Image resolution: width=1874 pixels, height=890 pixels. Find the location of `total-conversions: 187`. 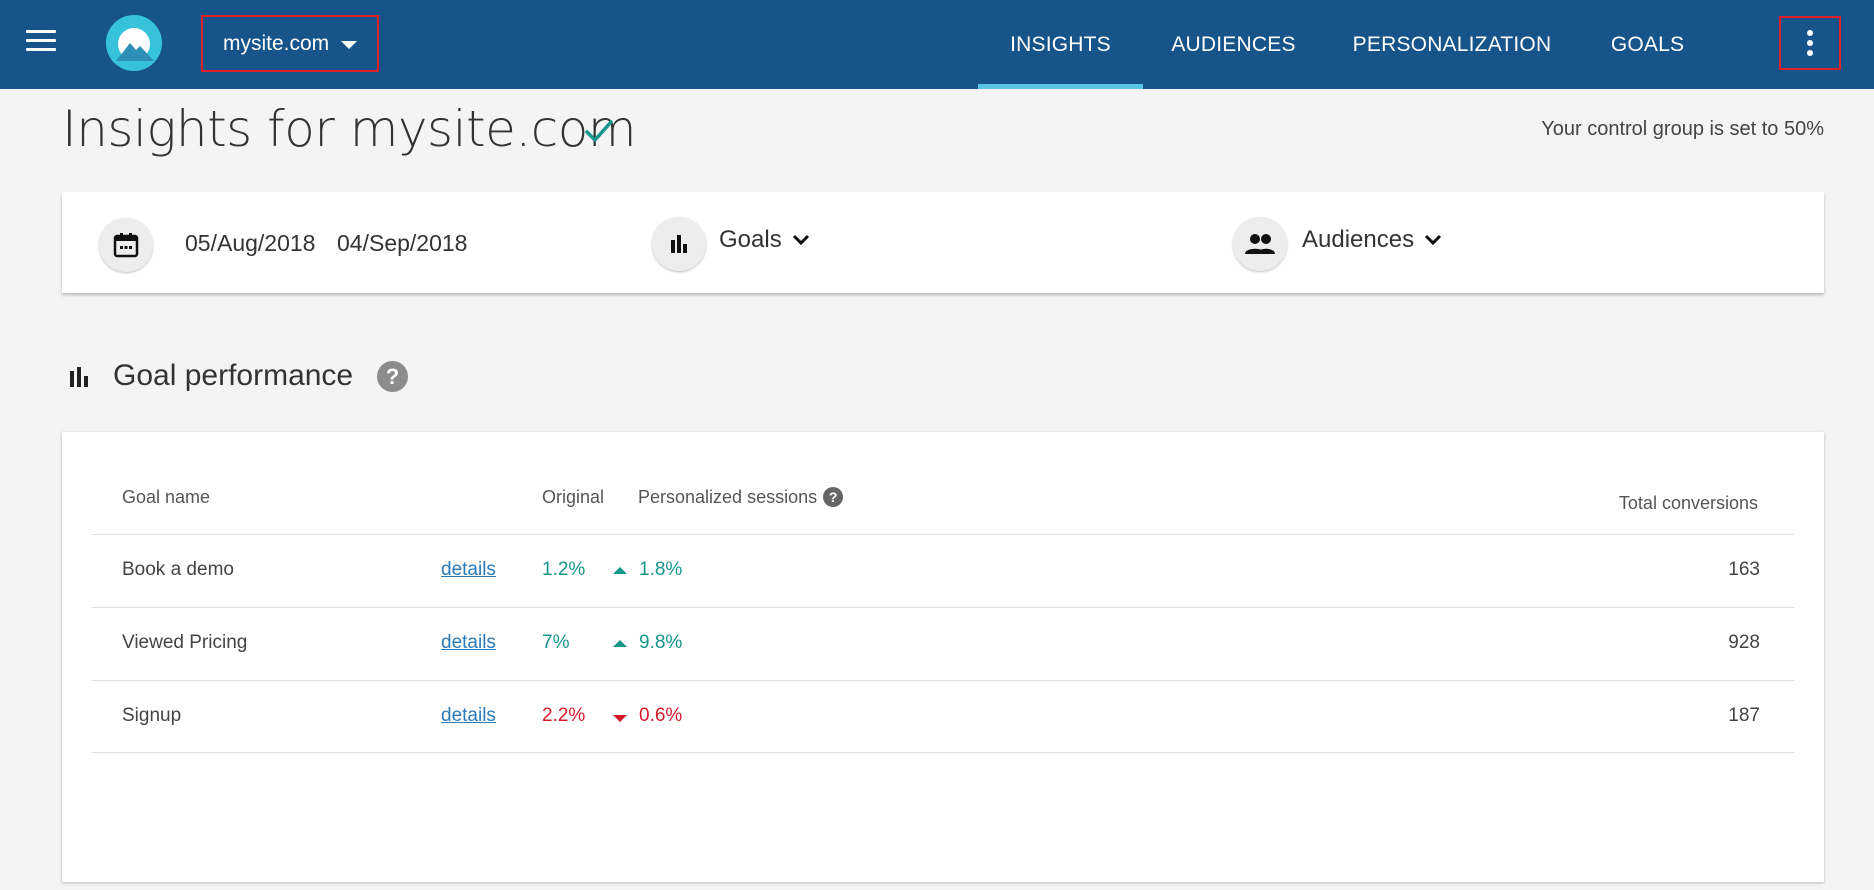

total-conversions: 187 is located at coordinates (1744, 715).